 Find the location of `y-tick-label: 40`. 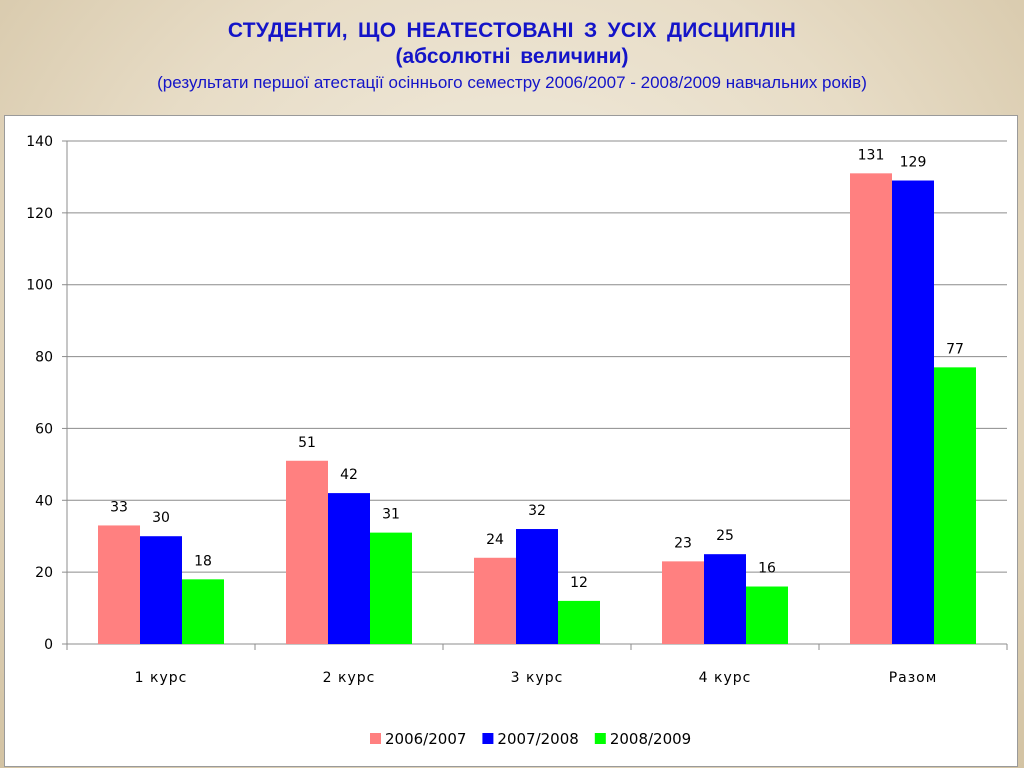

y-tick-label: 40 is located at coordinates (44, 501).